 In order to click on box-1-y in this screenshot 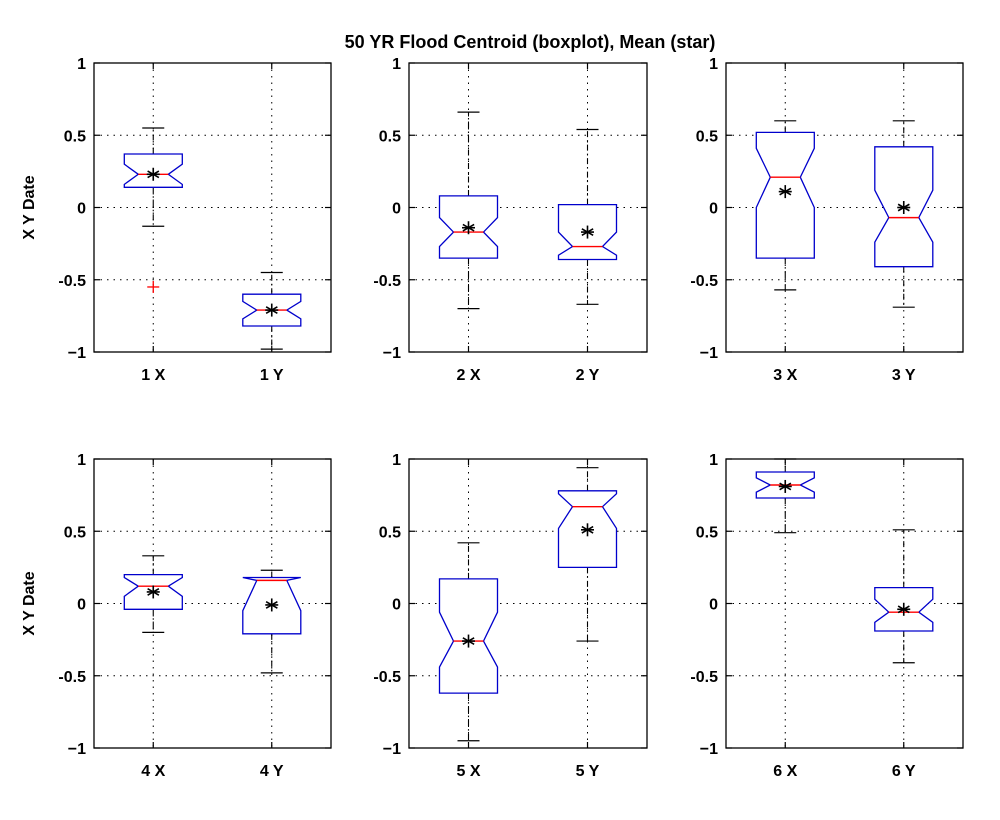, I will do `click(272, 310)`.